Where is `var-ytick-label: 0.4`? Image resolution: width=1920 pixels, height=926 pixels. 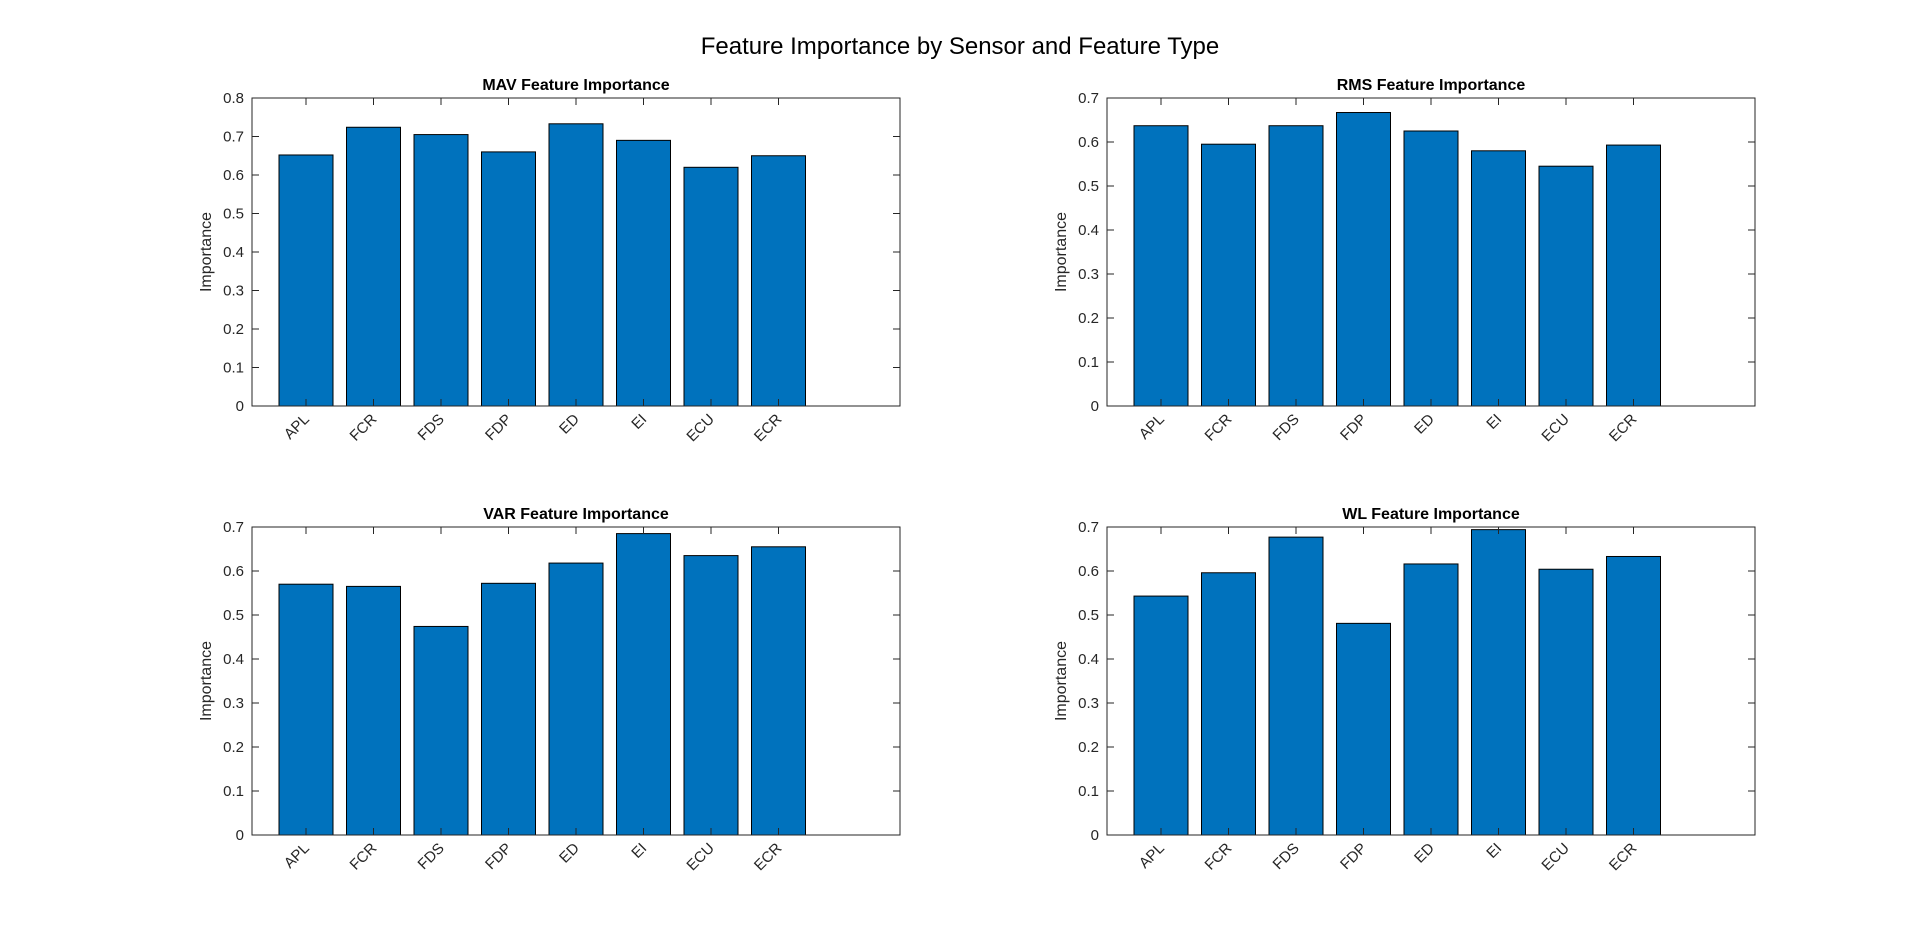 var-ytick-label: 0.4 is located at coordinates (233, 659).